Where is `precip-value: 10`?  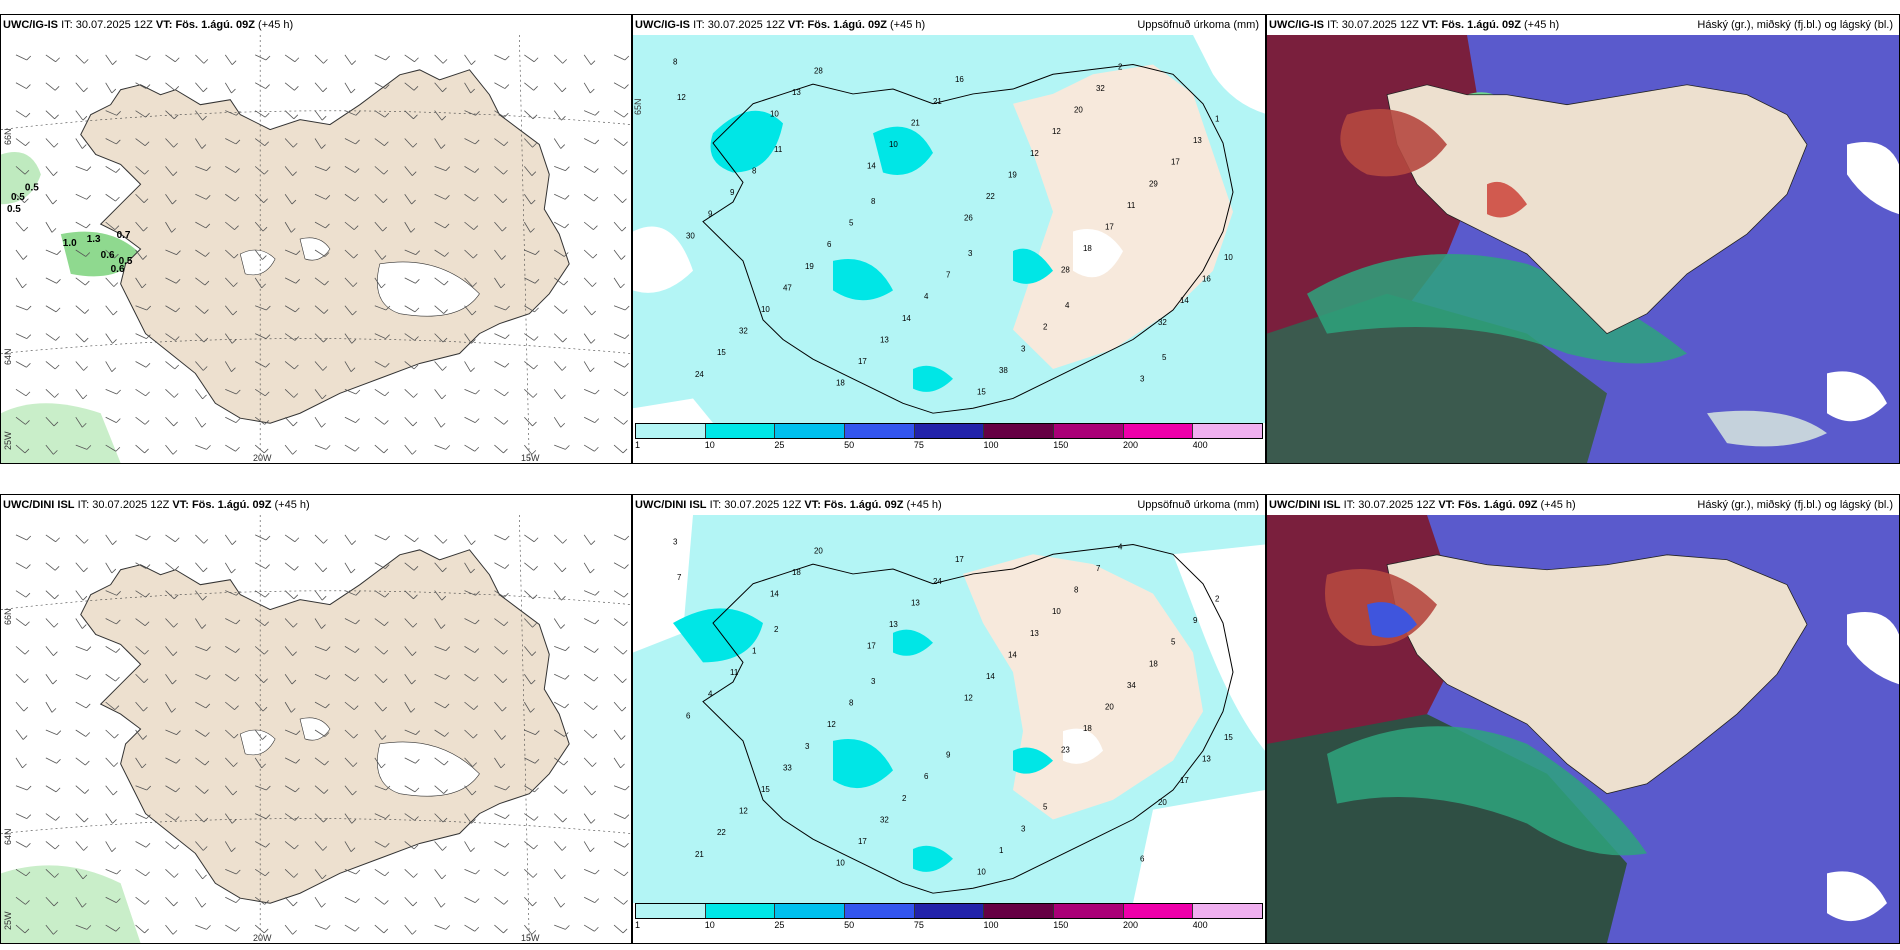
precip-value: 10 is located at coordinates (1056, 611).